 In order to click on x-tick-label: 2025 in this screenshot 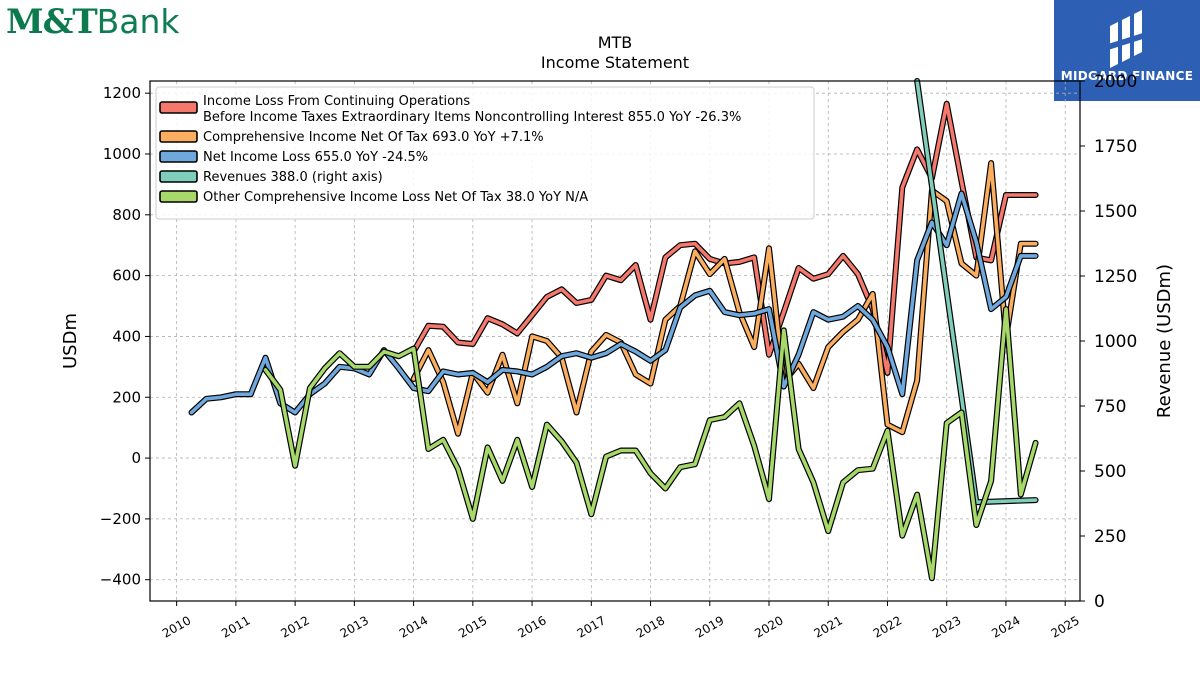, I will do `click(1064, 626)`.